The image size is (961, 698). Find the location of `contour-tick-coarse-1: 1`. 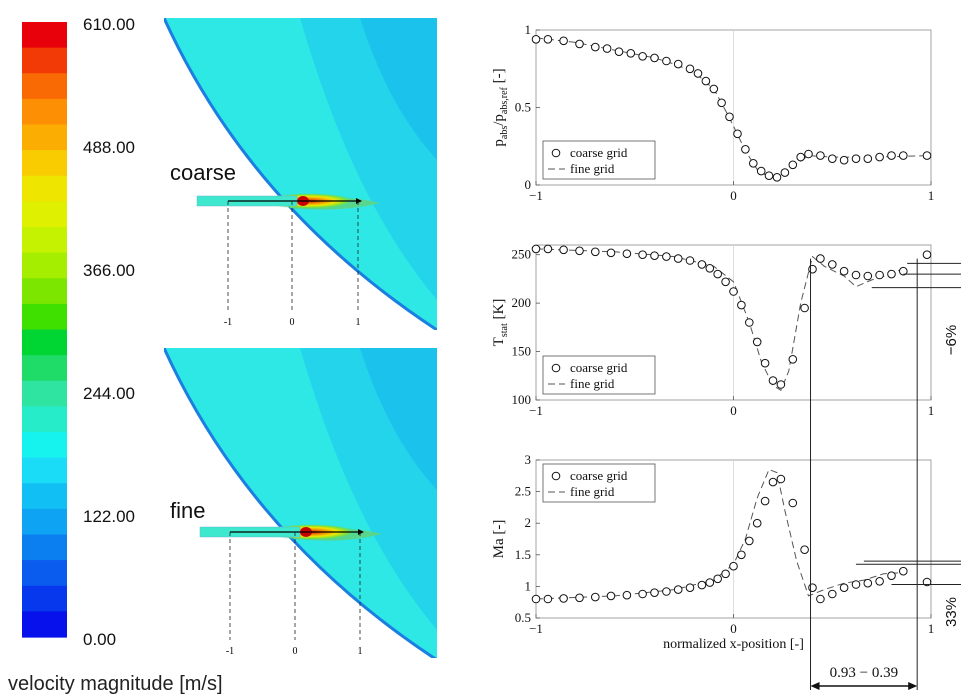

contour-tick-coarse-1: 1 is located at coordinates (358, 322).